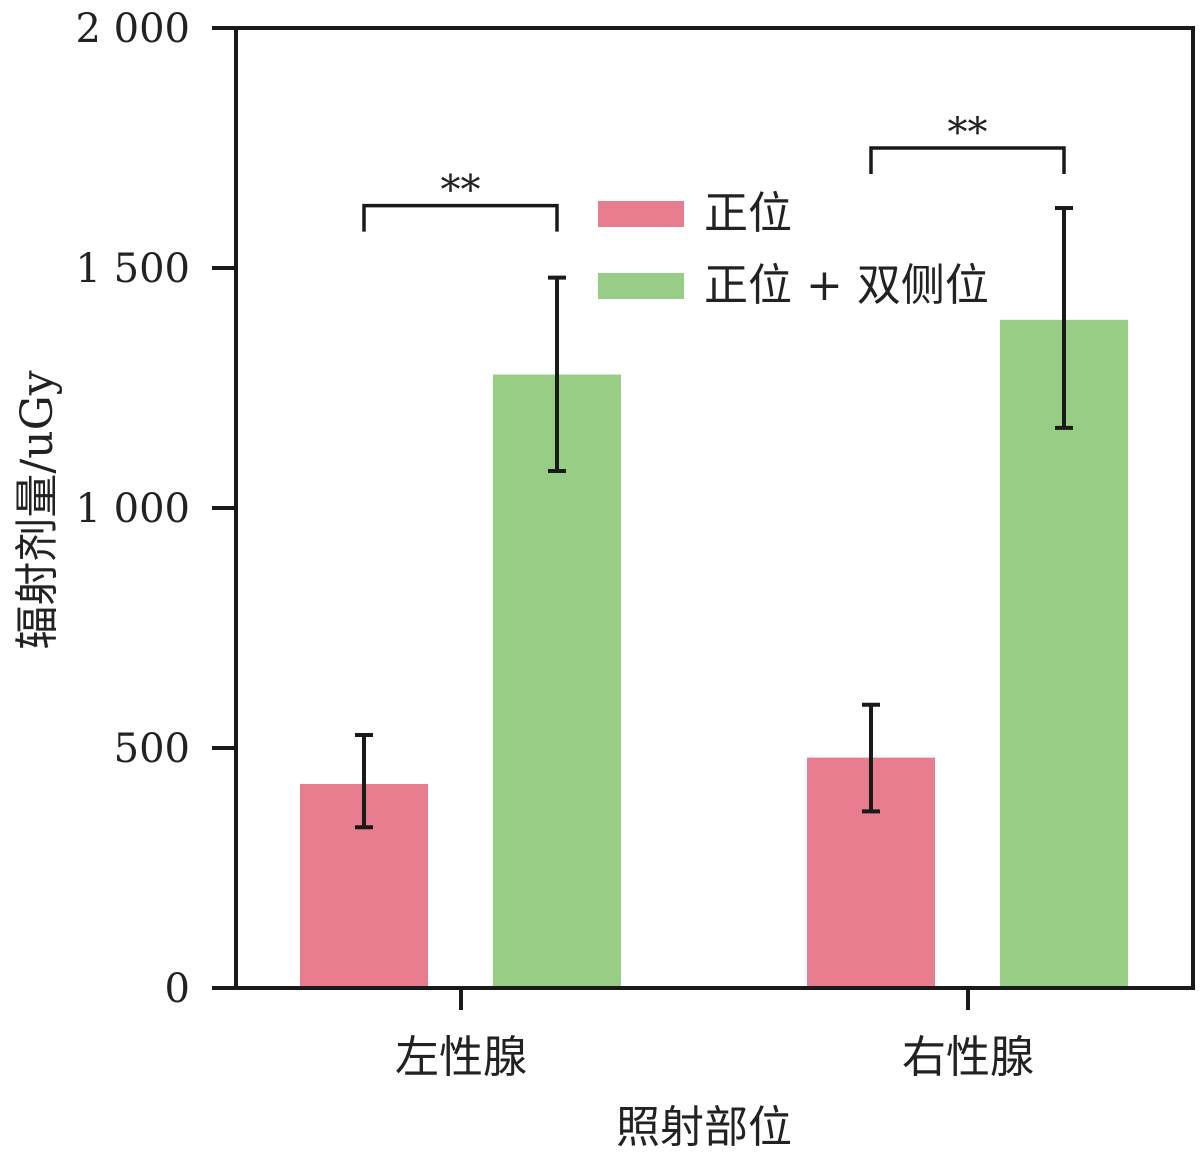 This screenshot has width=1201, height=1157. What do you see at coordinates (748, 213) in the screenshot?
I see `legend-label: 正位` at bounding box center [748, 213].